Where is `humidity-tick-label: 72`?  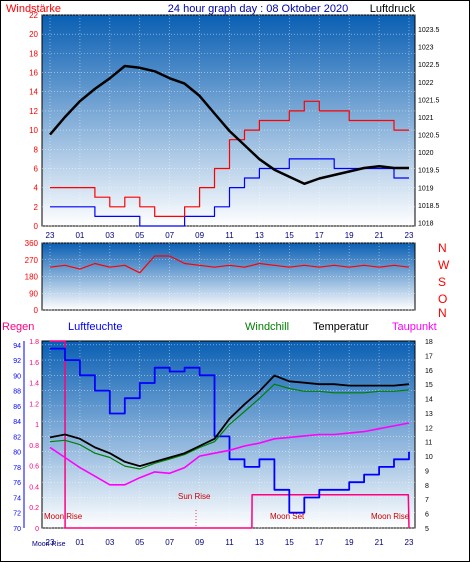
humidity-tick-label: 72 is located at coordinates (17, 514).